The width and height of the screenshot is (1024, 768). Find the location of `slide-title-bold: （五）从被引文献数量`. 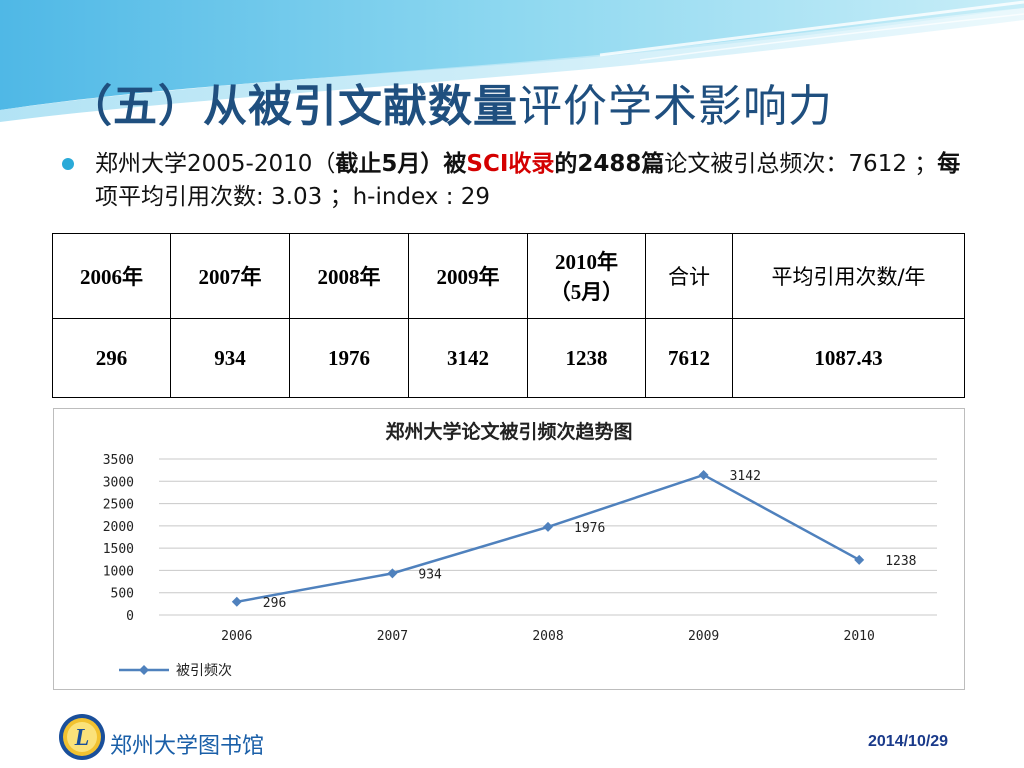

slide-title-bold: （五）从被引文献数量 is located at coordinates (293, 106).